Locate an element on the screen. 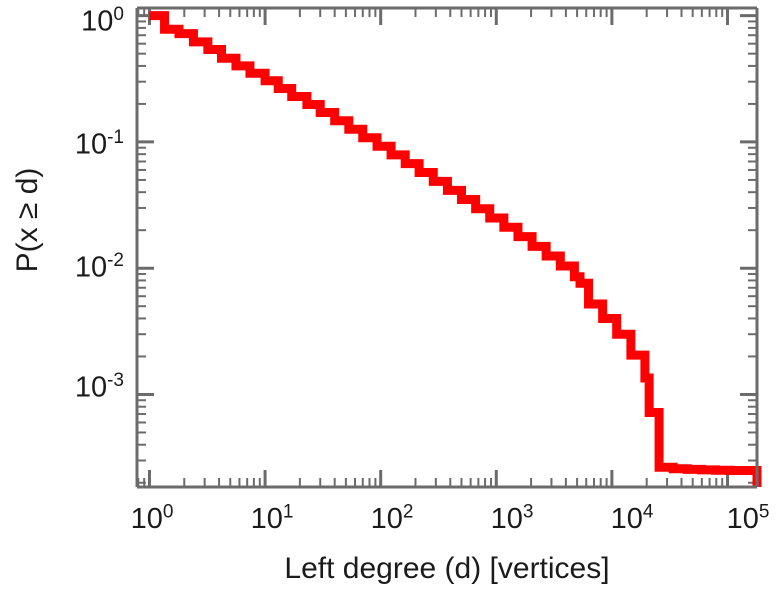 Image resolution: width=777 pixels, height=600 pixels. x-axis-label: Left degree (d) [vertices] is located at coordinates (447, 568).